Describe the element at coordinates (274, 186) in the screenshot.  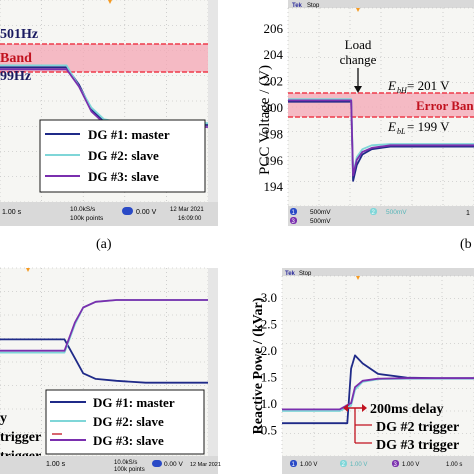
I see `y-tick-label: 194` at that location.